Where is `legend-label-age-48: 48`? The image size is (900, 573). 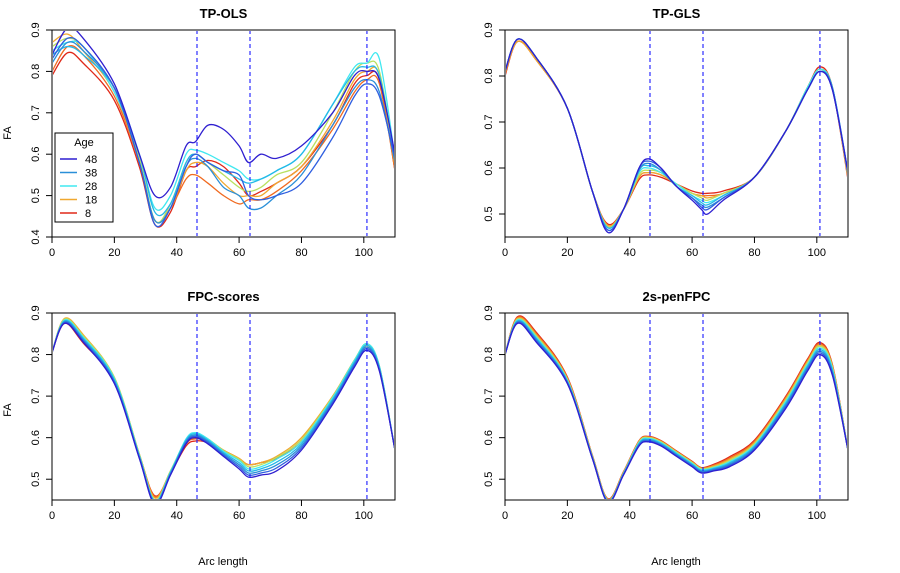
legend-label-age-48: 48 is located at coordinates (91, 160).